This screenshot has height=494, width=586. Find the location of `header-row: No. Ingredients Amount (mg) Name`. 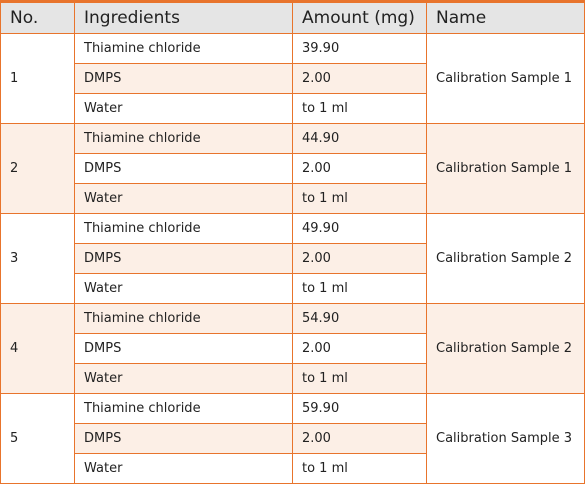

header-row: No. Ingredients Amount (mg) Name is located at coordinates (292, 17).